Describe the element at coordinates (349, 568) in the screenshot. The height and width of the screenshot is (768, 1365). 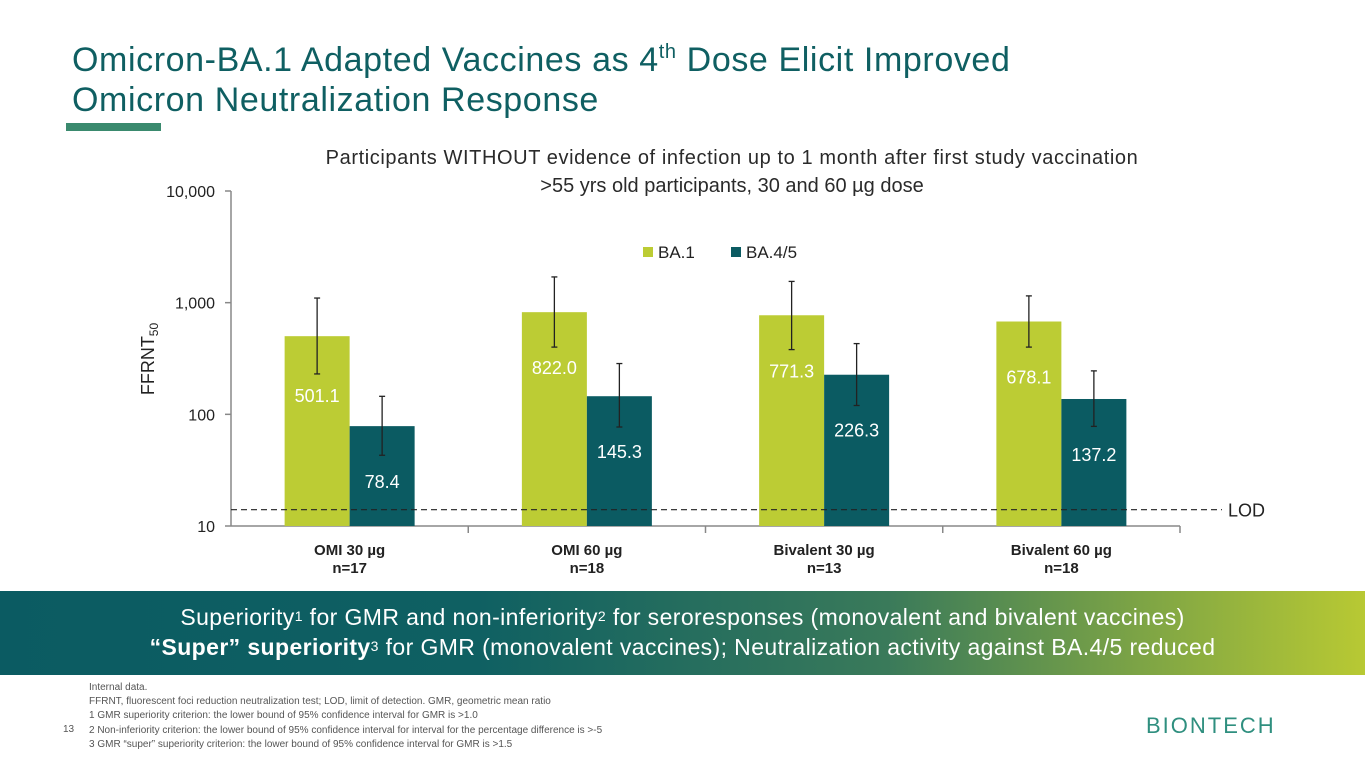
I see `x-category-n: n=17` at that location.